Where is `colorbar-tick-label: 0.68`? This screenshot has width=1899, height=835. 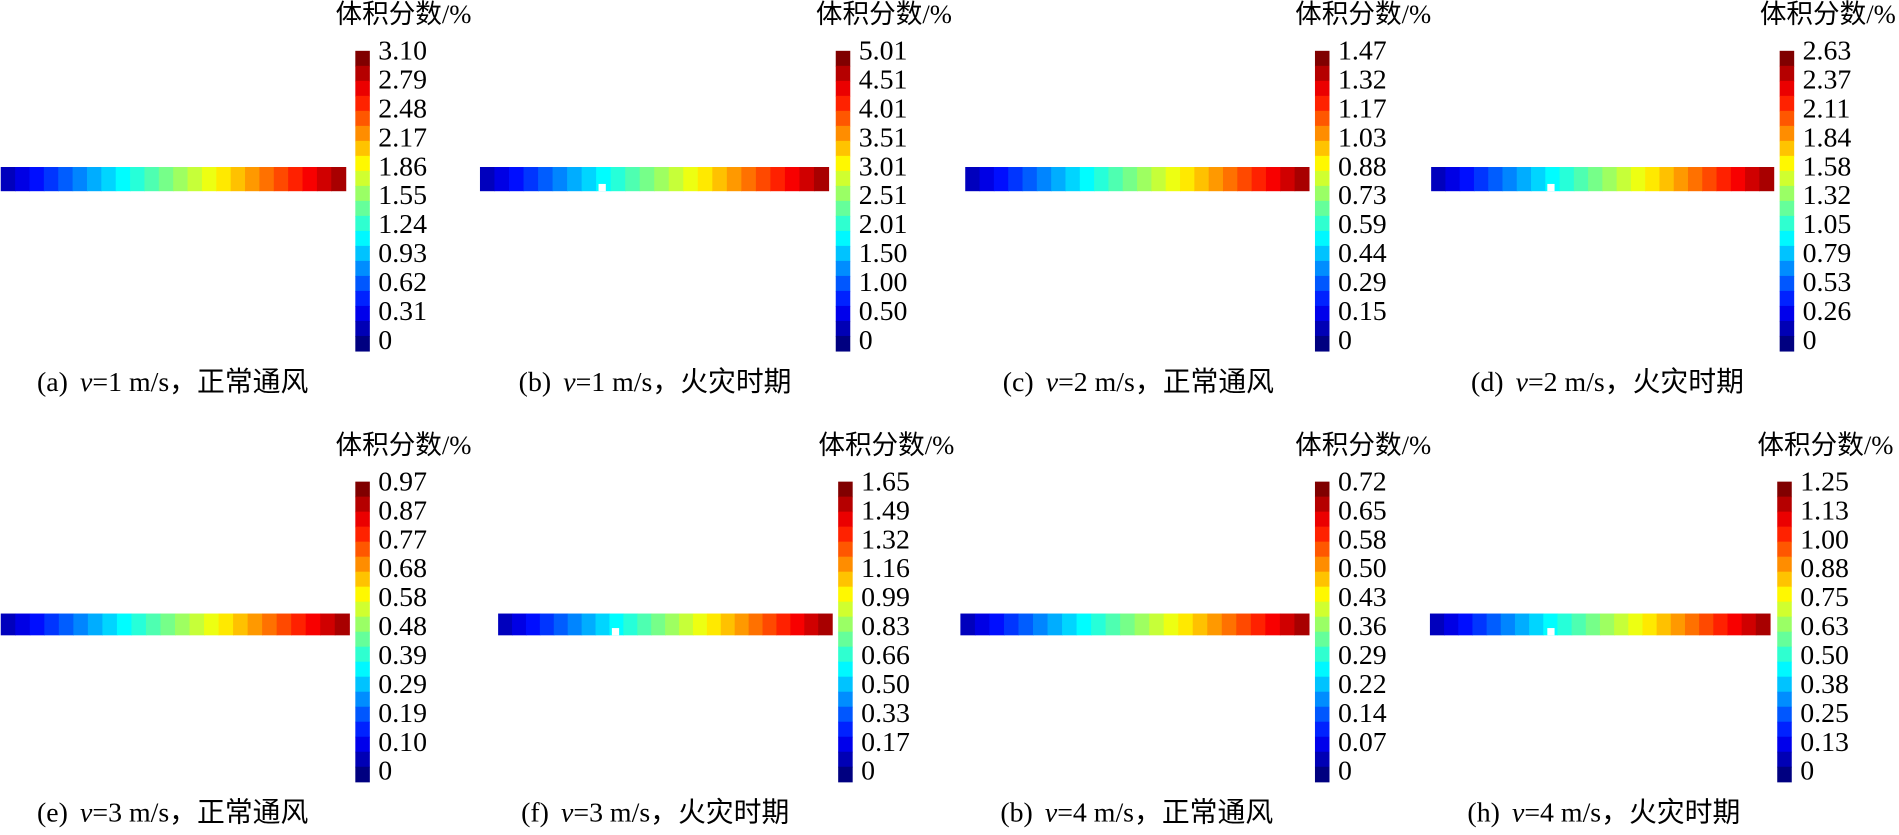 colorbar-tick-label: 0.68 is located at coordinates (402, 568).